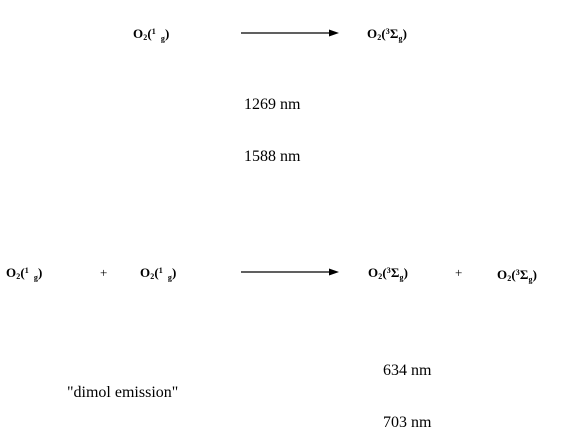  I want to click on r2-product-b-triplet-oxygen: O2(3Σg), so click(517, 275).